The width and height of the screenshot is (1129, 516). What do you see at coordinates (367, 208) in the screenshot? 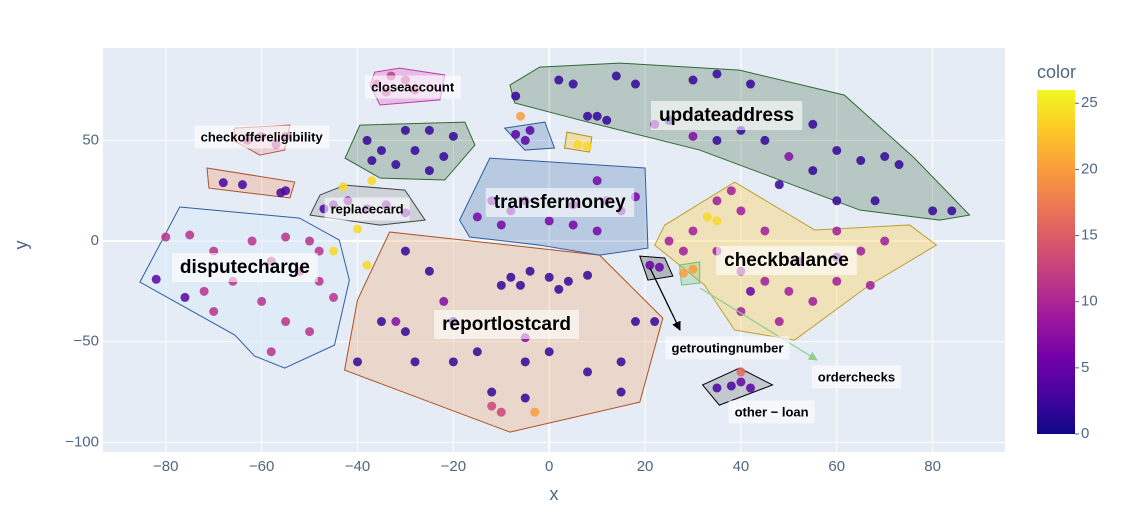
I see `cluster-label: replacecard` at bounding box center [367, 208].